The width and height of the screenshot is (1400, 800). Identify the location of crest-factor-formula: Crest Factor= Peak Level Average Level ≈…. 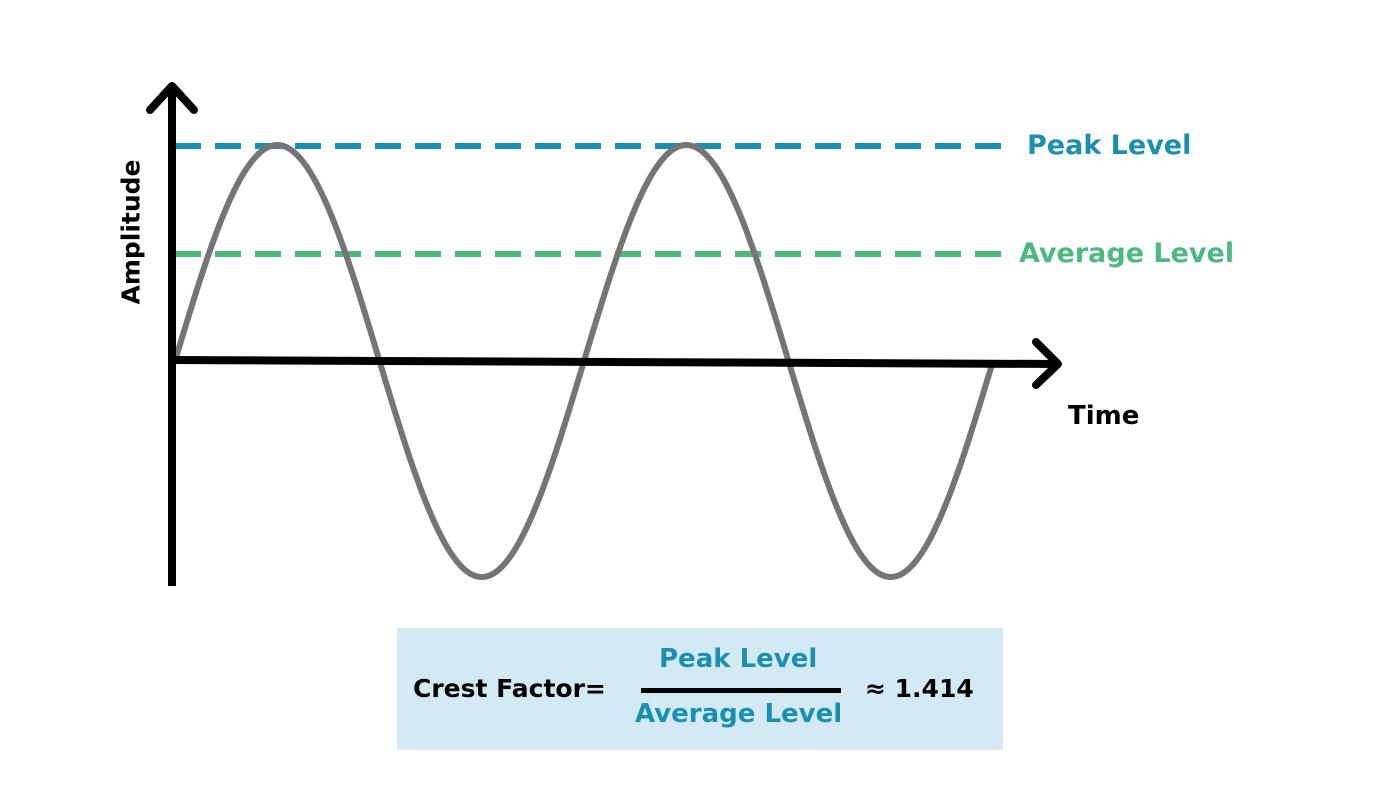
(700, 689).